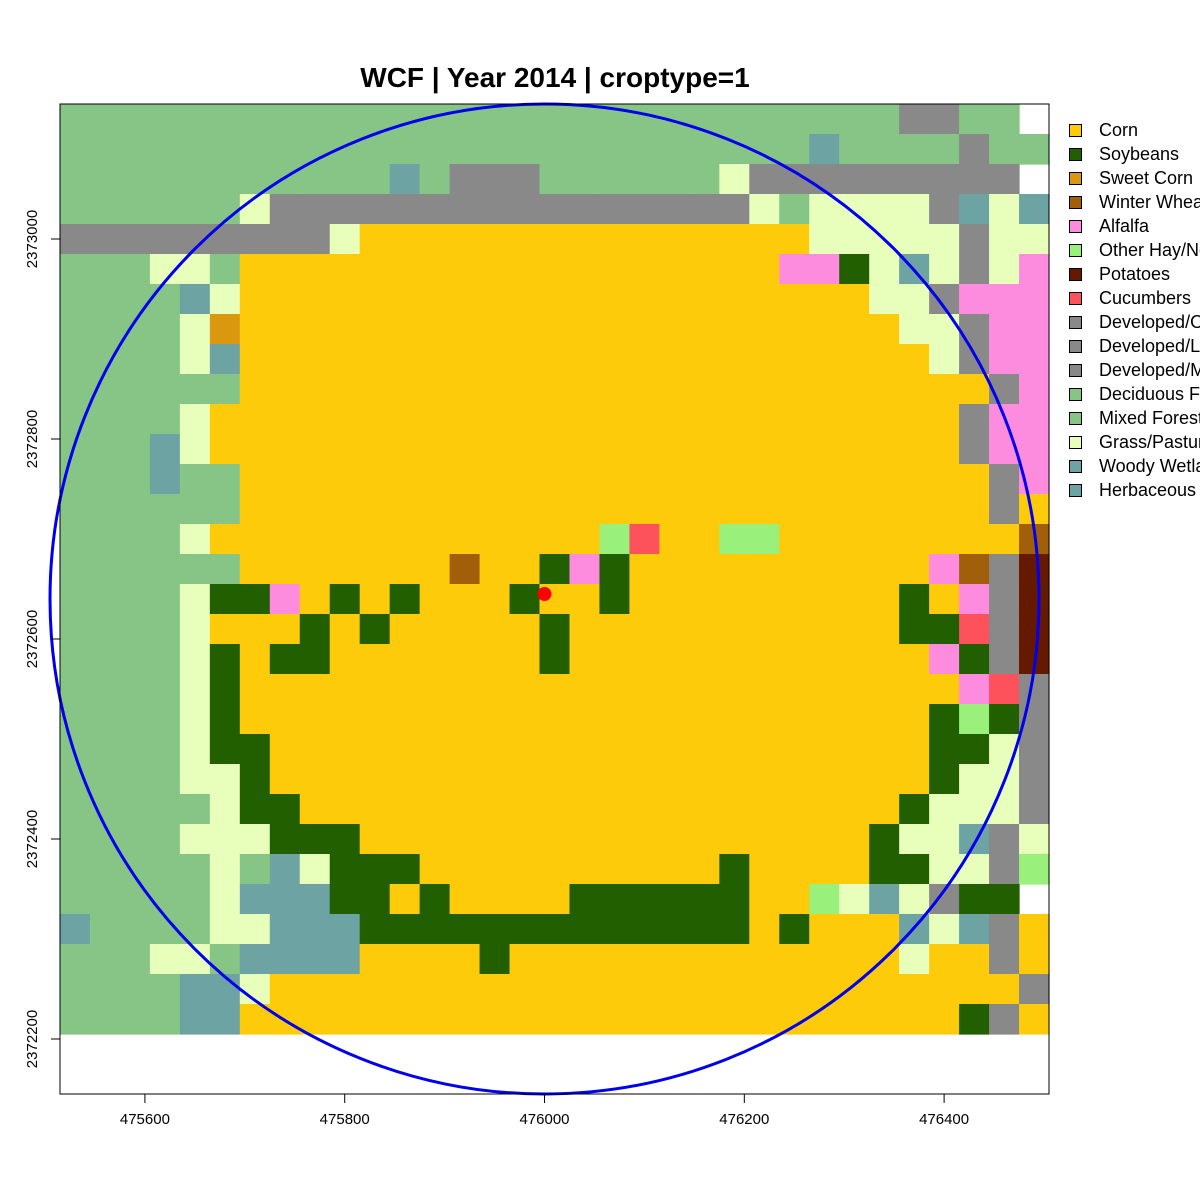 This screenshot has height=1200, width=1200. I want to click on legend-item: Deciduous Forest, so click(1131, 394).